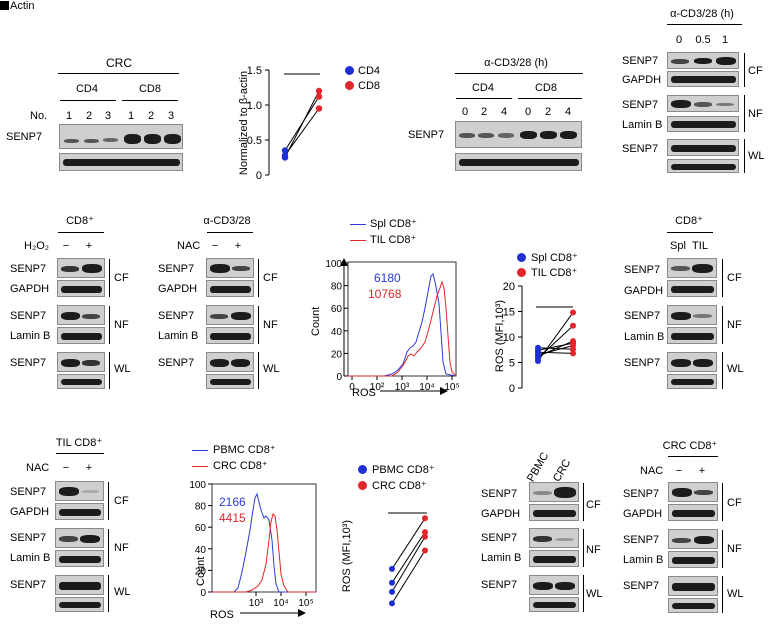 Image resolution: width=768 pixels, height=627 pixels. Describe the element at coordinates (393, 224) in the screenshot. I see `legend-label: Spl CD8⁺` at that location.